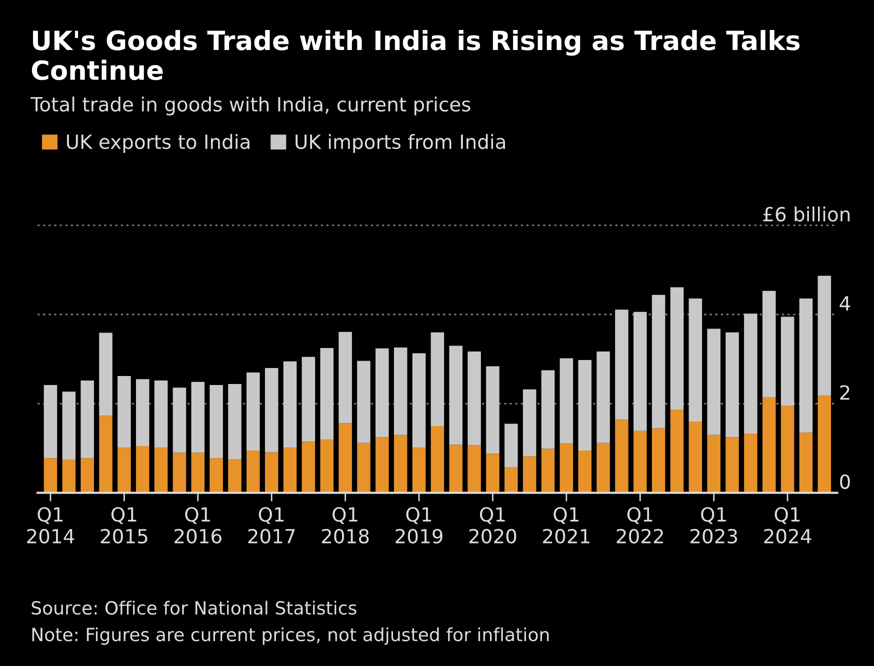 Image resolution: width=874 pixels, height=666 pixels. I want to click on x-tick-label: Q1 2019, so click(419, 525).